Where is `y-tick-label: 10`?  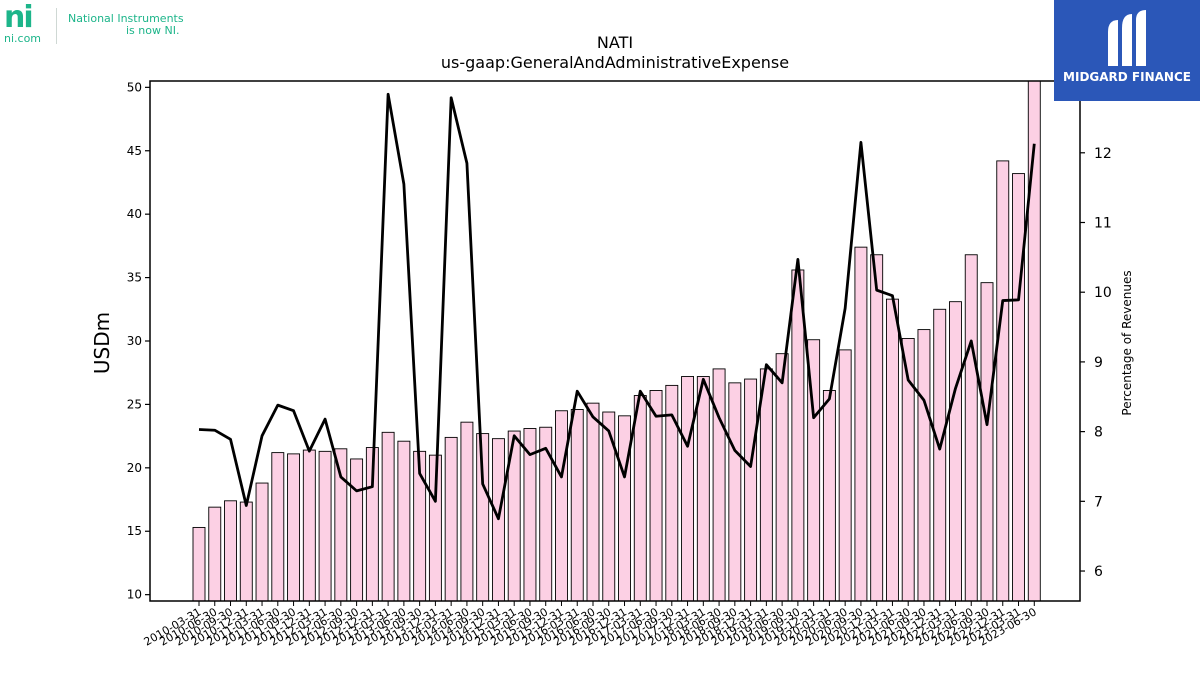
y-tick-label: 10 is located at coordinates (134, 595).